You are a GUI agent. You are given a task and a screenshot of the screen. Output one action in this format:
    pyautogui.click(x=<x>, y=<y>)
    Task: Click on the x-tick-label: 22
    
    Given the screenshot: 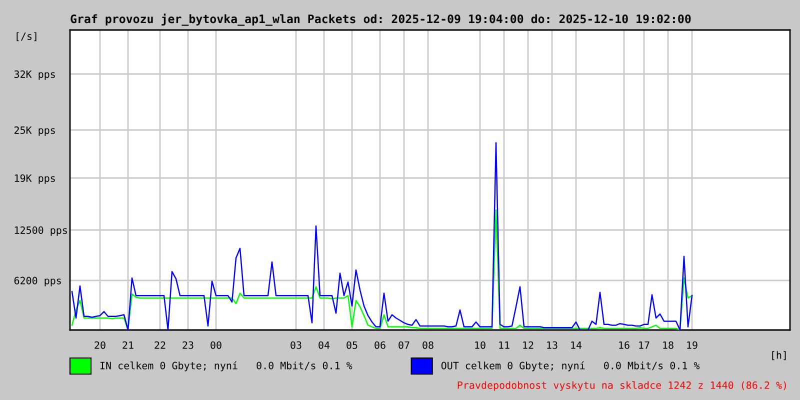 What is the action you would take?
    pyautogui.click(x=160, y=345)
    